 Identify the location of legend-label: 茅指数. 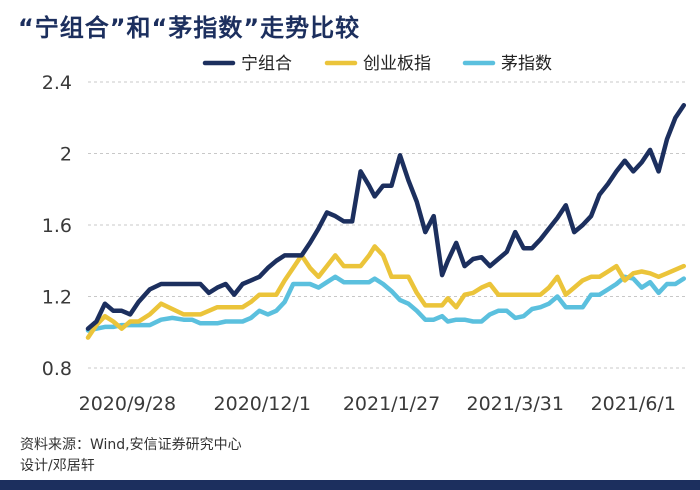
(526, 64).